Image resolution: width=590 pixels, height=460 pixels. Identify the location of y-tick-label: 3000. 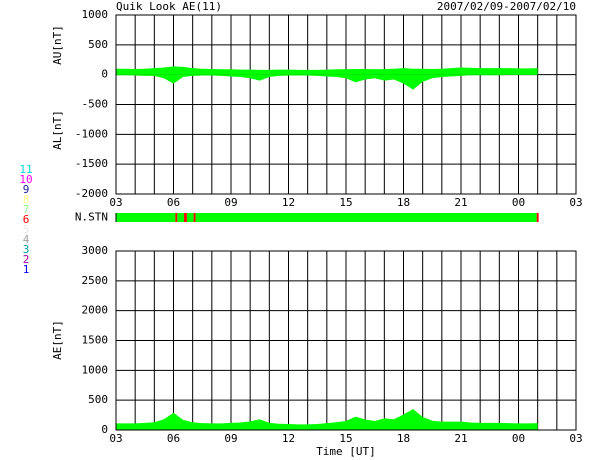
(95, 250).